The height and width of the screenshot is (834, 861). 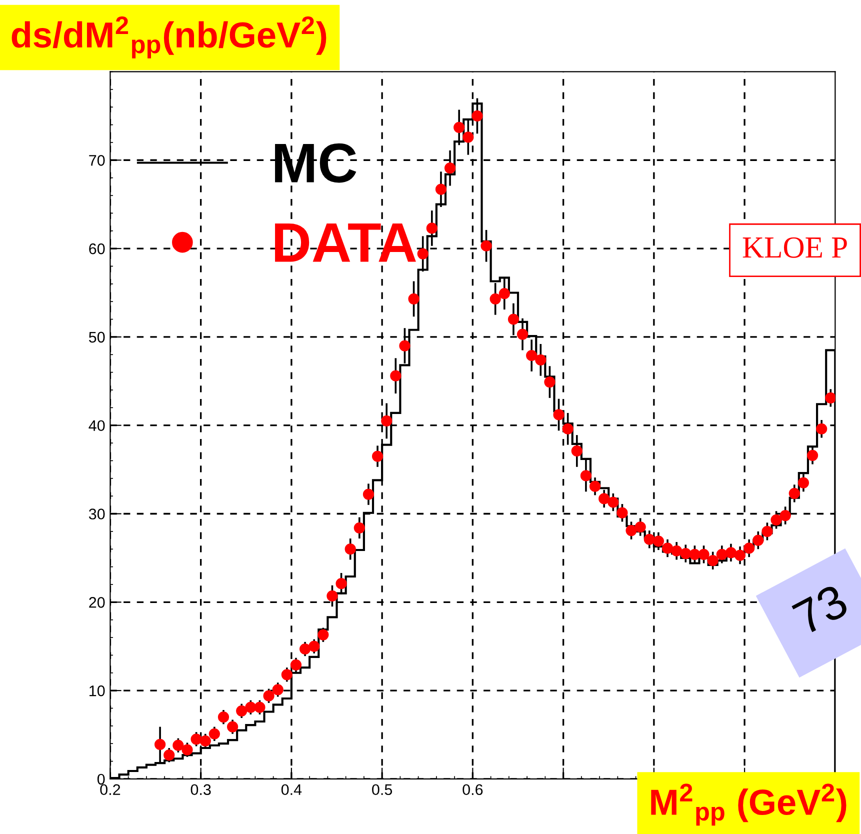 I want to click on x-tick-label: 0.3, so click(x=200, y=790).